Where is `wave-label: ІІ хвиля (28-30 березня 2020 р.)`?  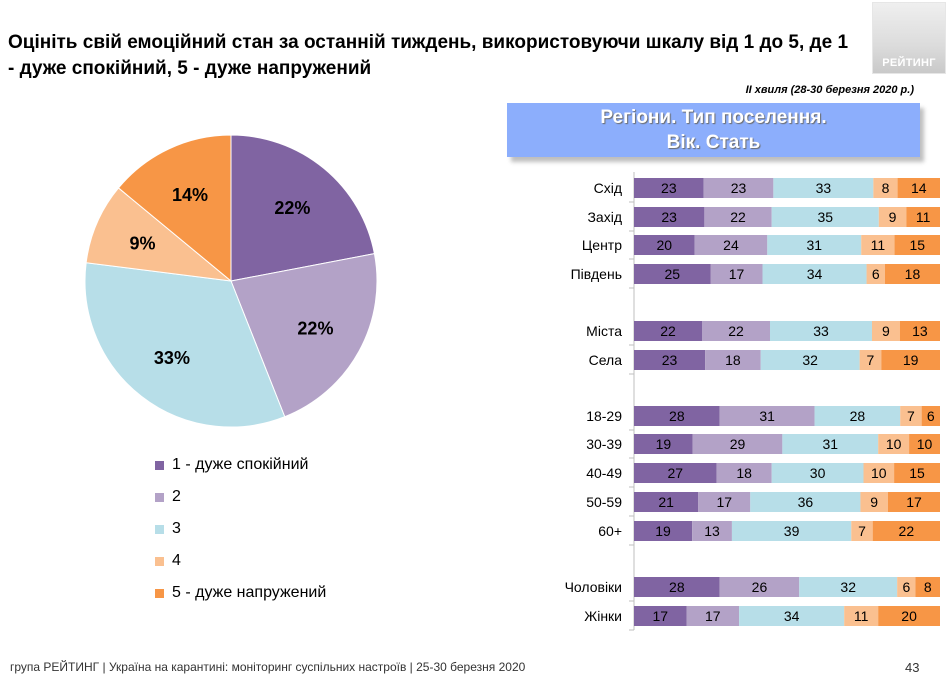 wave-label: ІІ хвиля (28-30 березня 2020 р.) is located at coordinates (829, 90).